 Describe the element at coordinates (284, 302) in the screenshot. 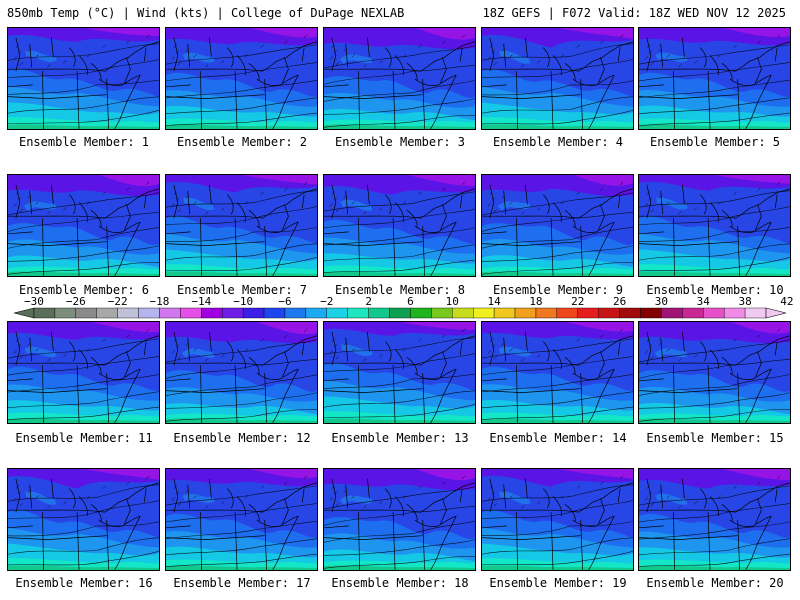

I see `colorbar-tick-label: −6` at that location.